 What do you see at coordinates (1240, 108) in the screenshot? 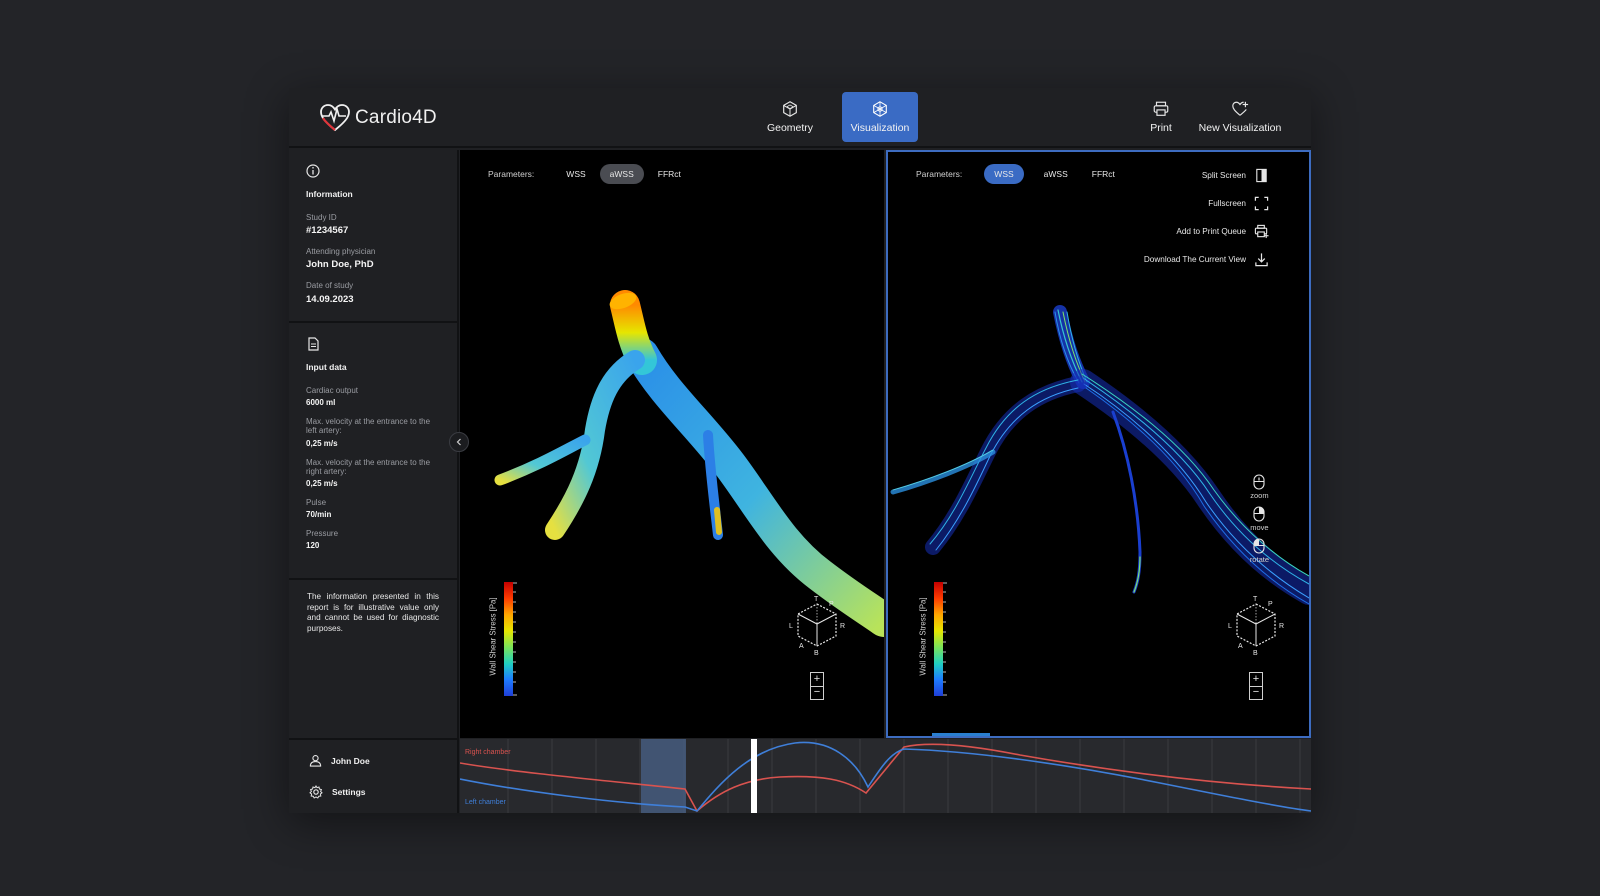
I see `heart-plus-icon` at bounding box center [1240, 108].